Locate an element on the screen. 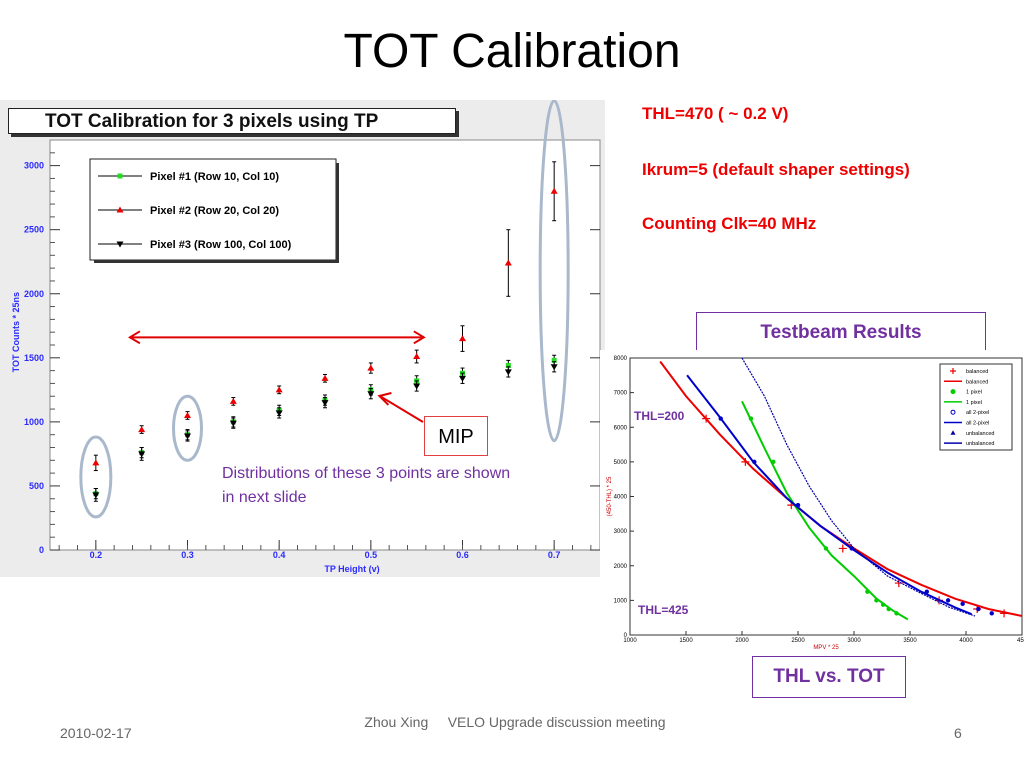 The image size is (1024, 768). mip-arrow-head is located at coordinates (384, 398).